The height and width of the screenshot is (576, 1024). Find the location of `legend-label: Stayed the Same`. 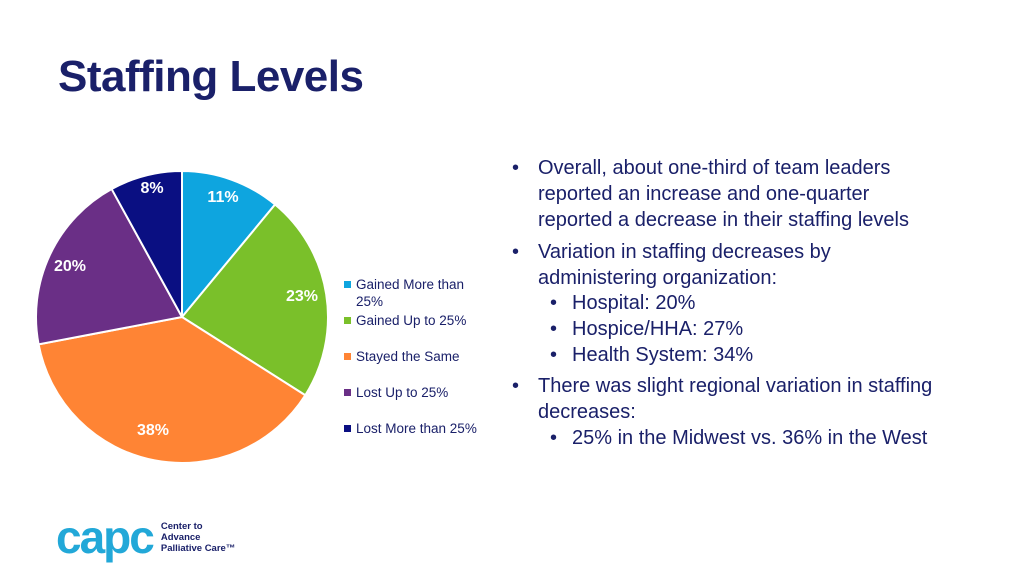

legend-label: Stayed the Same is located at coordinates (408, 356).